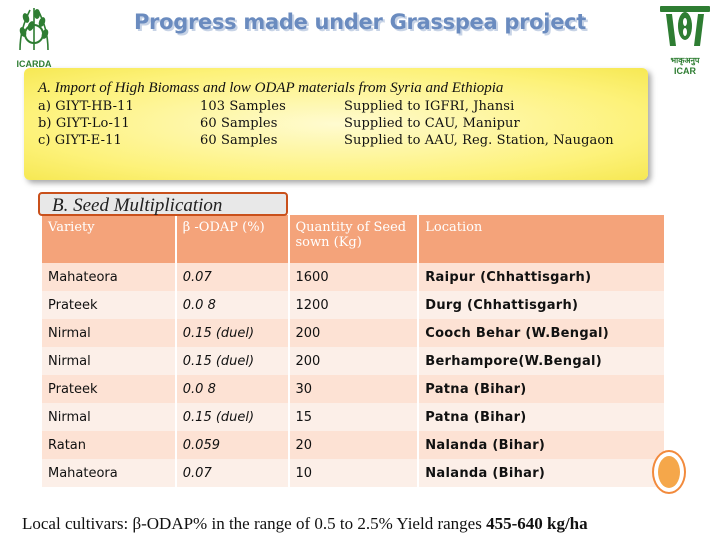 Image resolution: width=720 pixels, height=540 pixels. Describe the element at coordinates (542, 333) in the screenshot. I see `location-cell: Cooch Behar (W.Bengal)` at that location.